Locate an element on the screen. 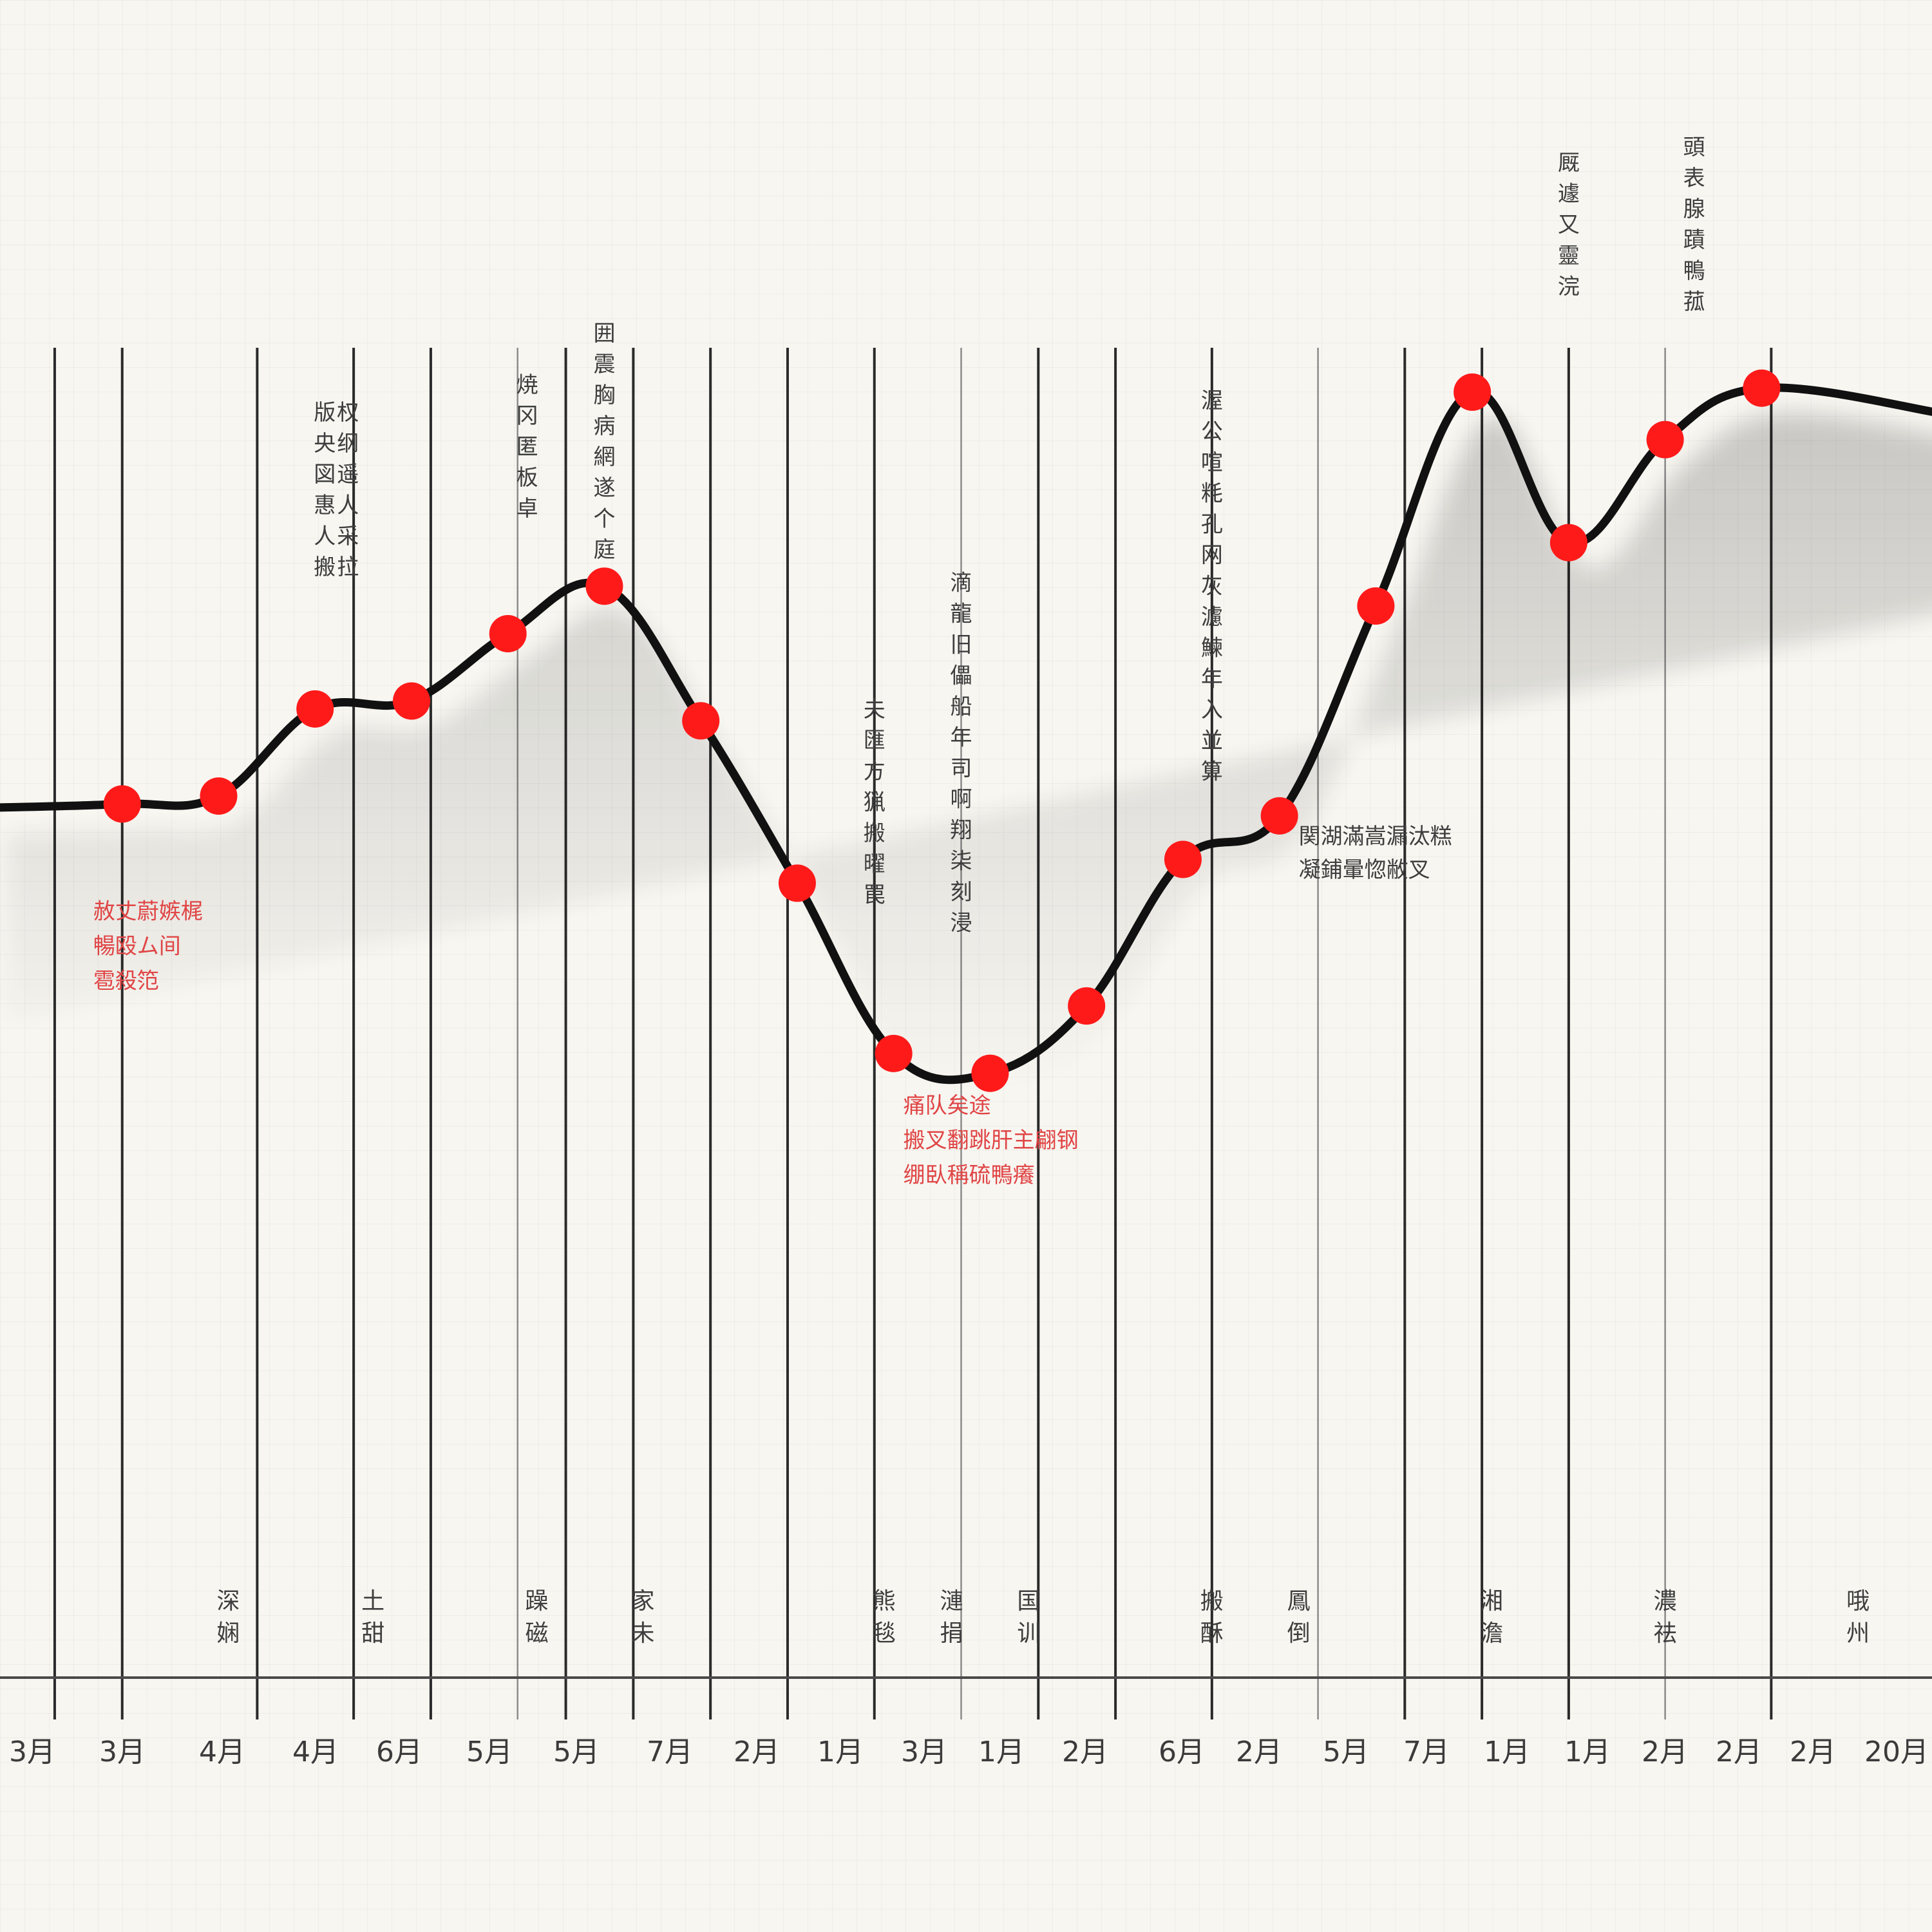 The image size is (1932, 1932). annotation-glyph: 方 is located at coordinates (875, 772).